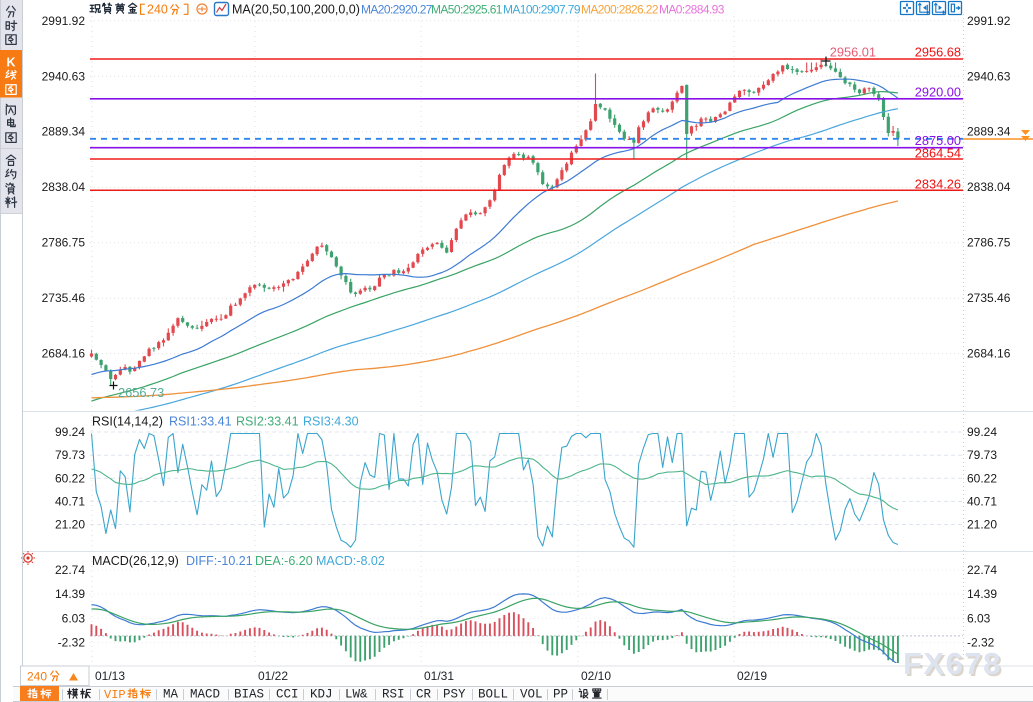 The height and width of the screenshot is (702, 1033). What do you see at coordinates (110, 676) in the screenshot?
I see `svg-text: 01/13` at bounding box center [110, 676].